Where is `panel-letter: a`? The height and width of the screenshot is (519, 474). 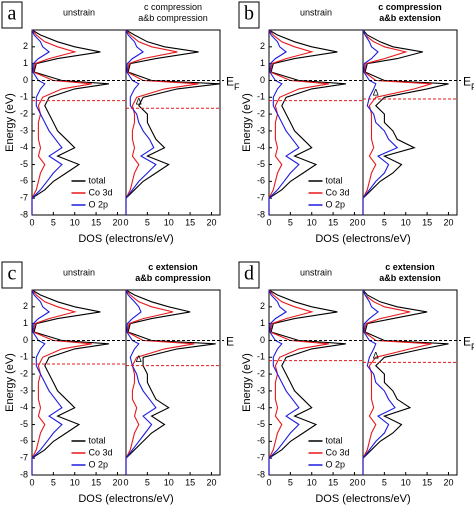 panel-letter: a is located at coordinates (12, 14).